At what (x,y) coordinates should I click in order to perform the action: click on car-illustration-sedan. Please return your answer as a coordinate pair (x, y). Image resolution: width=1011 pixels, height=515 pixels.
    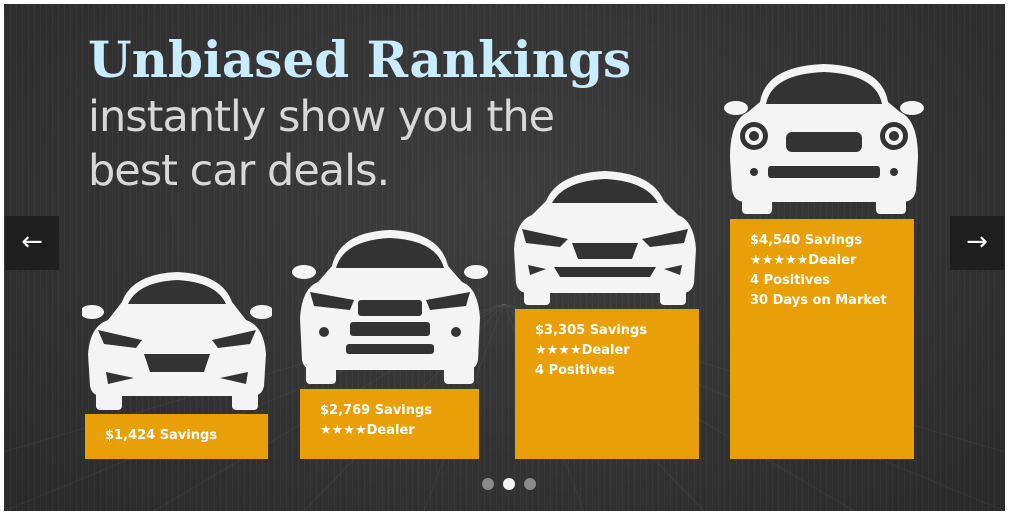
    Looking at the image, I should click on (605, 237).